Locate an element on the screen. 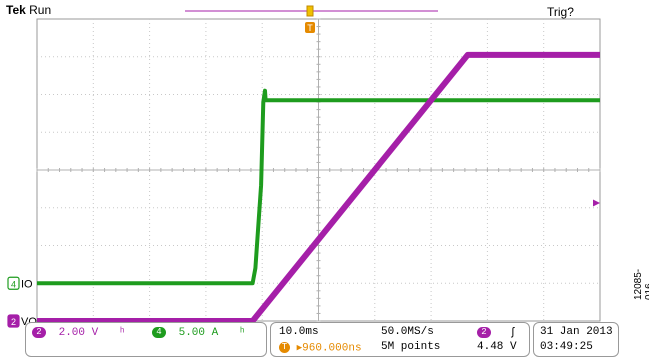 The image size is (649, 358). trigger-position-icon: T is located at coordinates (284, 347).